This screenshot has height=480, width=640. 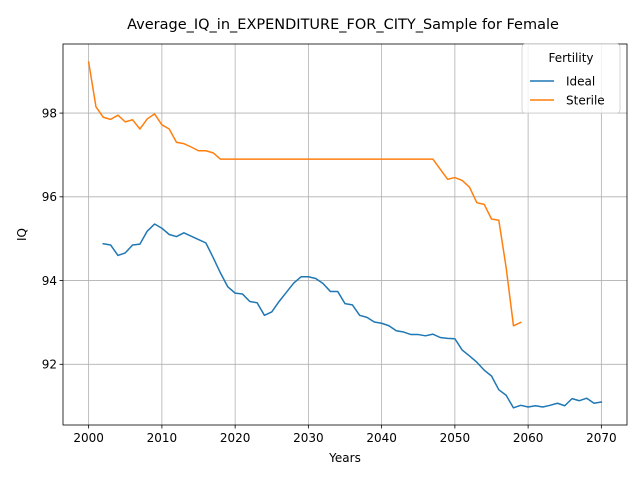 What do you see at coordinates (162, 438) in the screenshot?
I see `x-tick-label: 2010` at bounding box center [162, 438].